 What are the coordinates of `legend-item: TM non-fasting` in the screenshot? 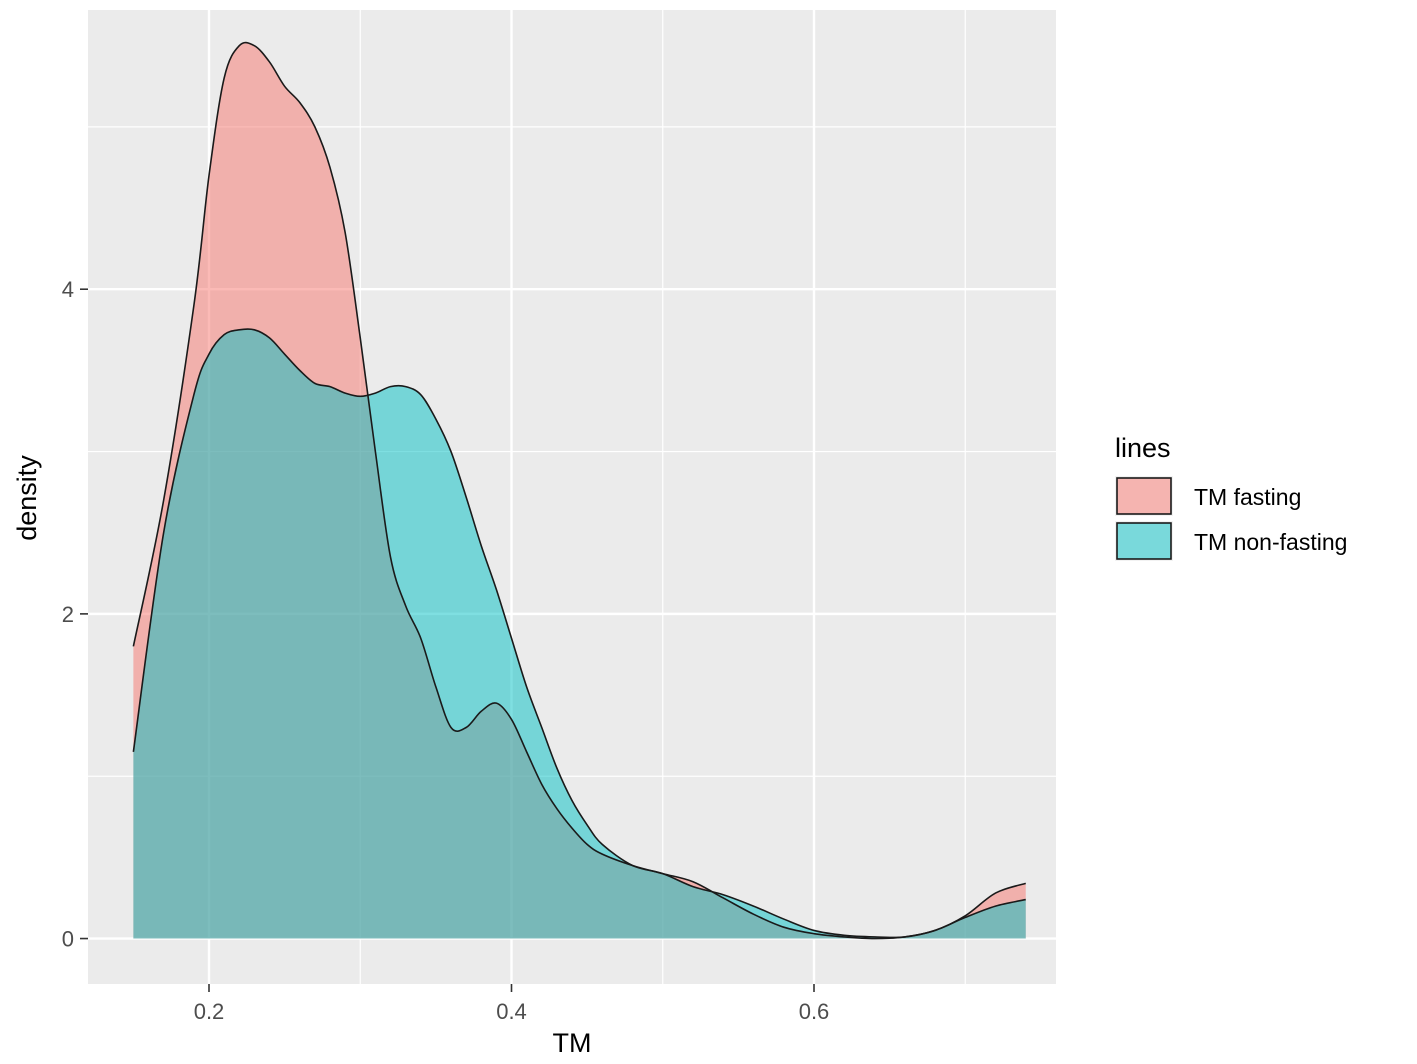 It's located at (1231, 541).